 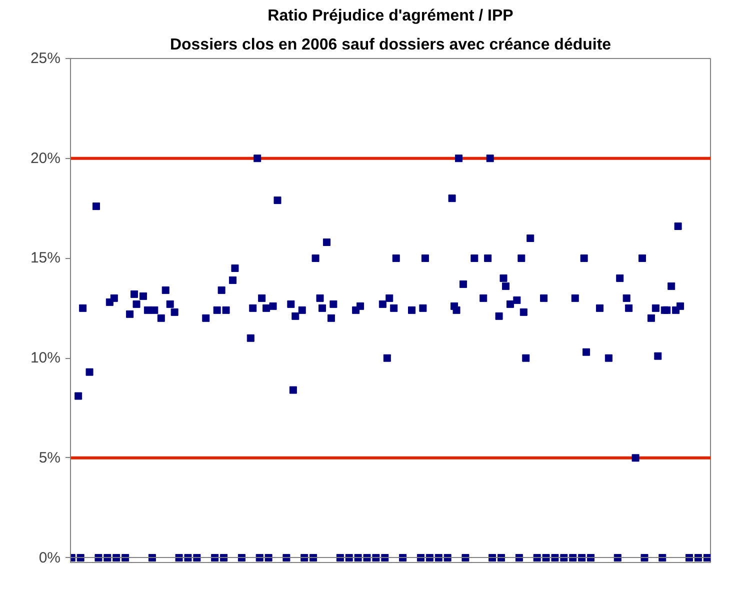 What do you see at coordinates (45, 258) in the screenshot?
I see `y-tick-label: 15%` at bounding box center [45, 258].